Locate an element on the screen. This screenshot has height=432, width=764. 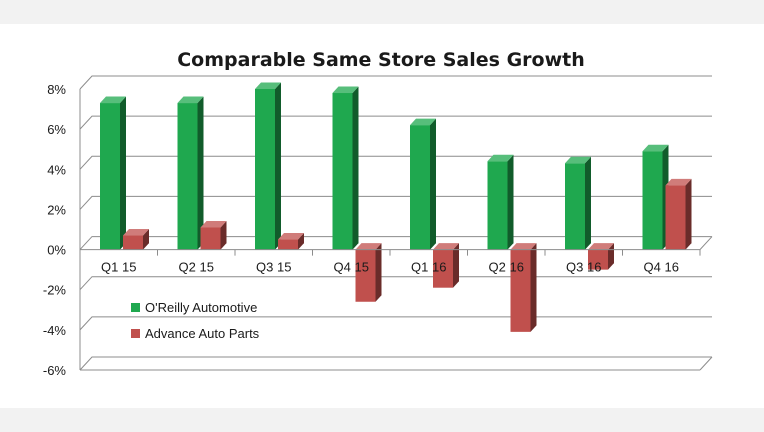
category-axis-line is located at coordinates (396, 243).